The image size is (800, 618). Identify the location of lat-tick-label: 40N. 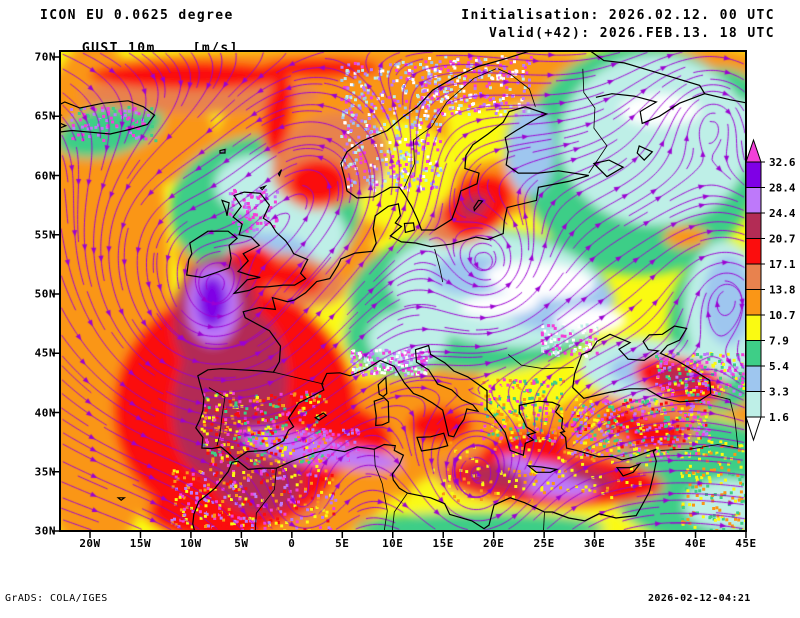
(45, 412).